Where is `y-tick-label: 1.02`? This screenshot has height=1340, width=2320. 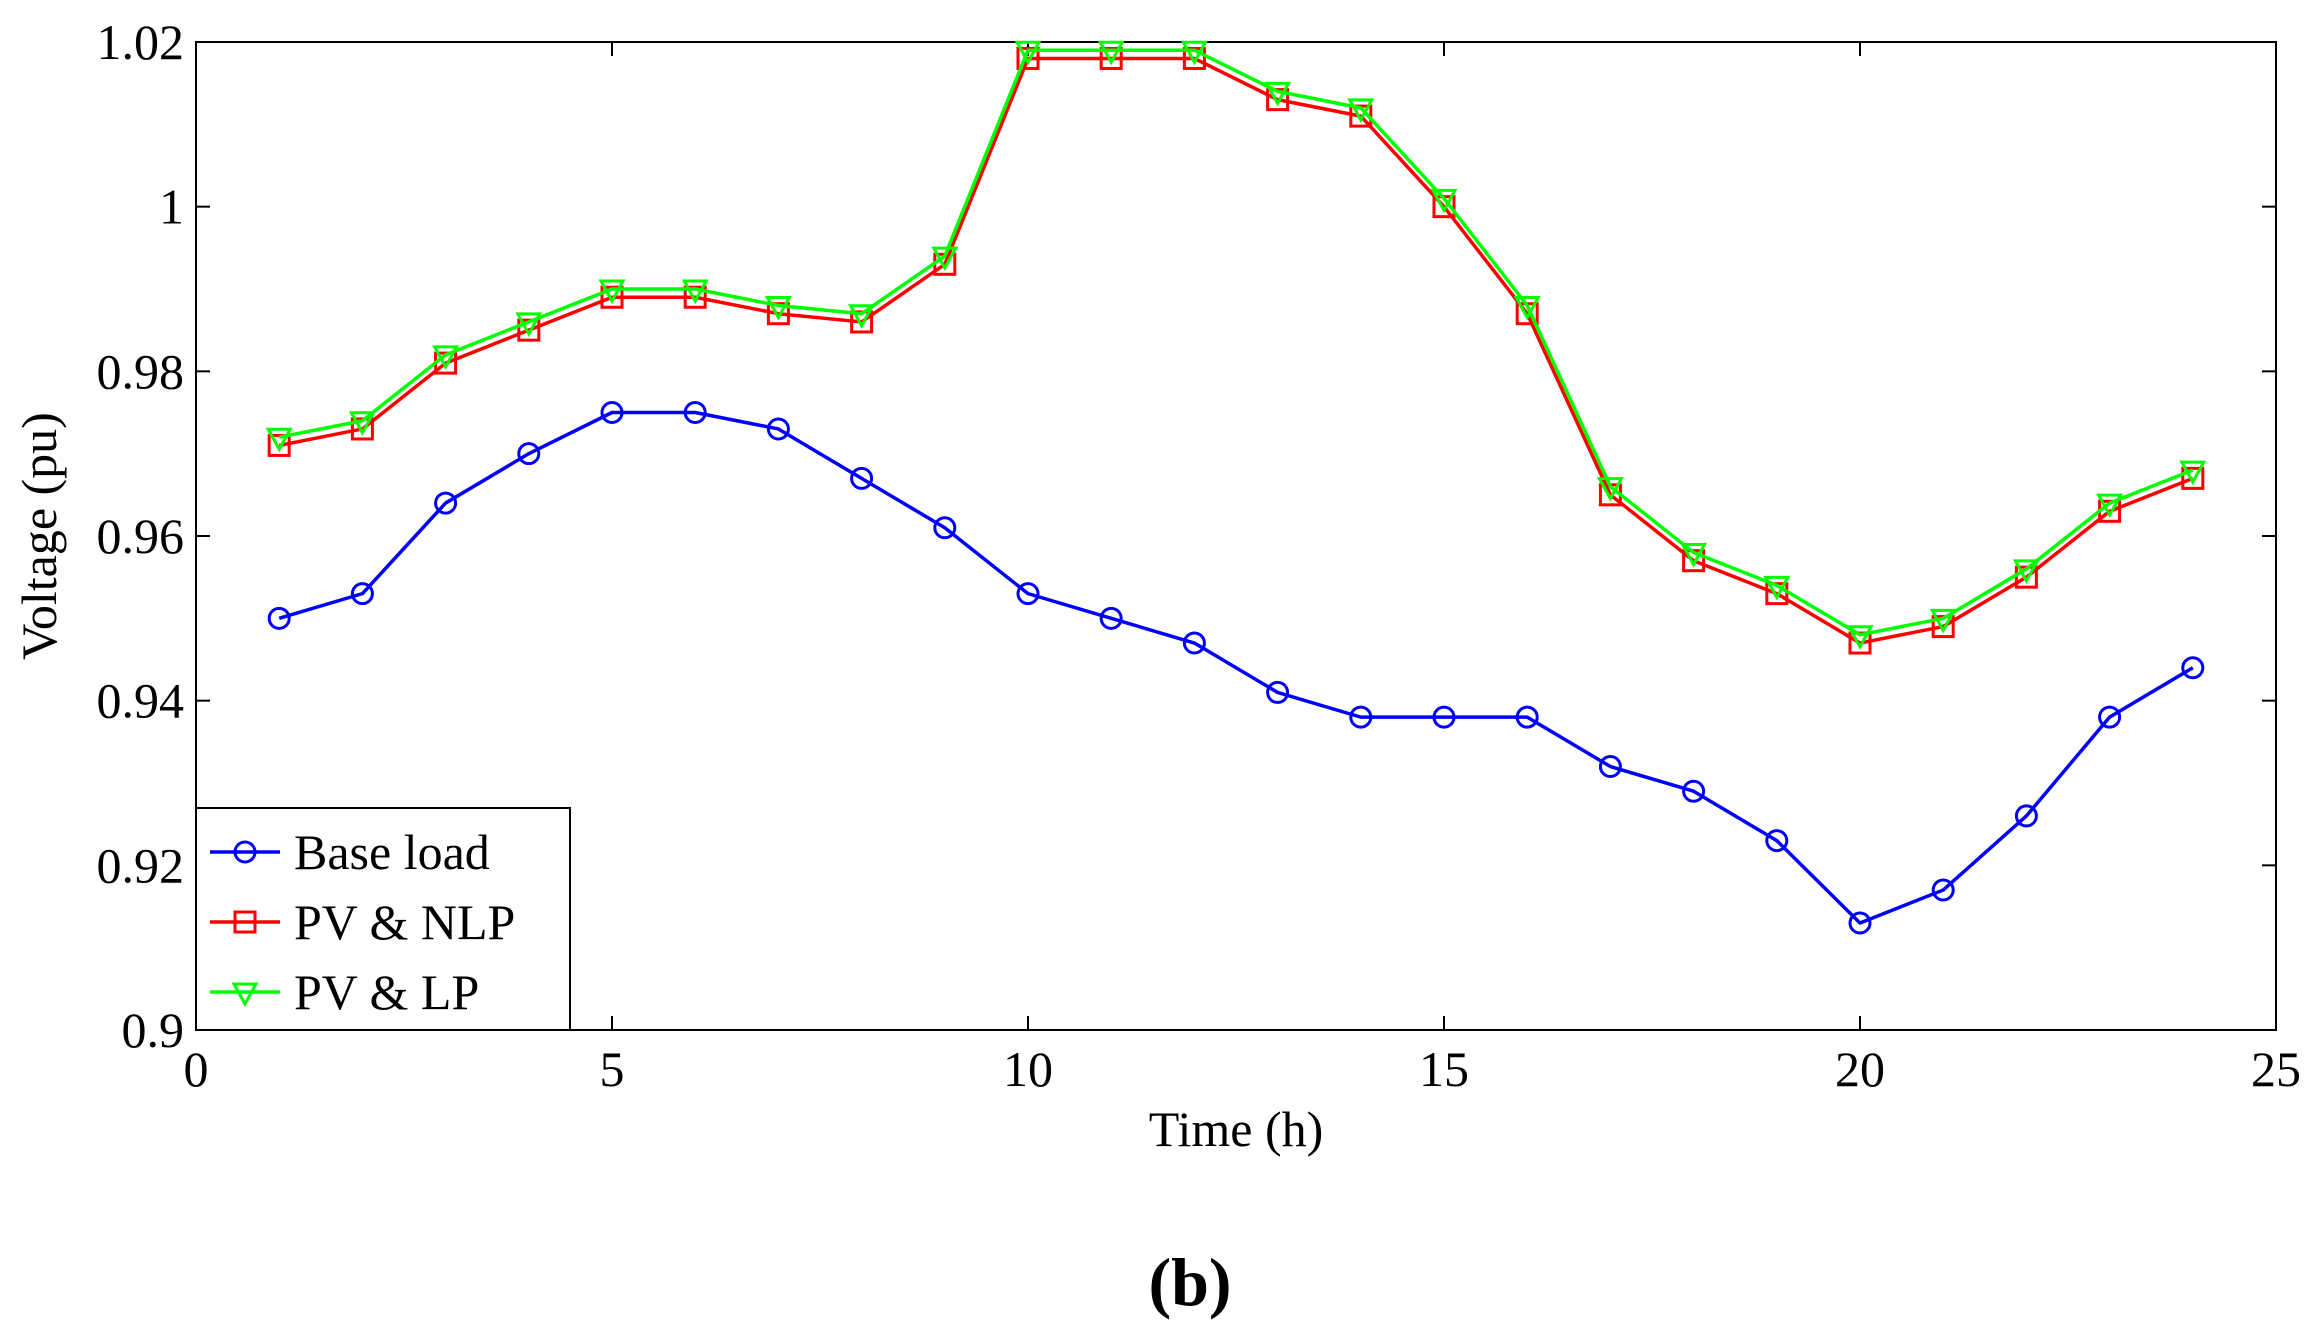 y-tick-label: 1.02 is located at coordinates (141, 42).